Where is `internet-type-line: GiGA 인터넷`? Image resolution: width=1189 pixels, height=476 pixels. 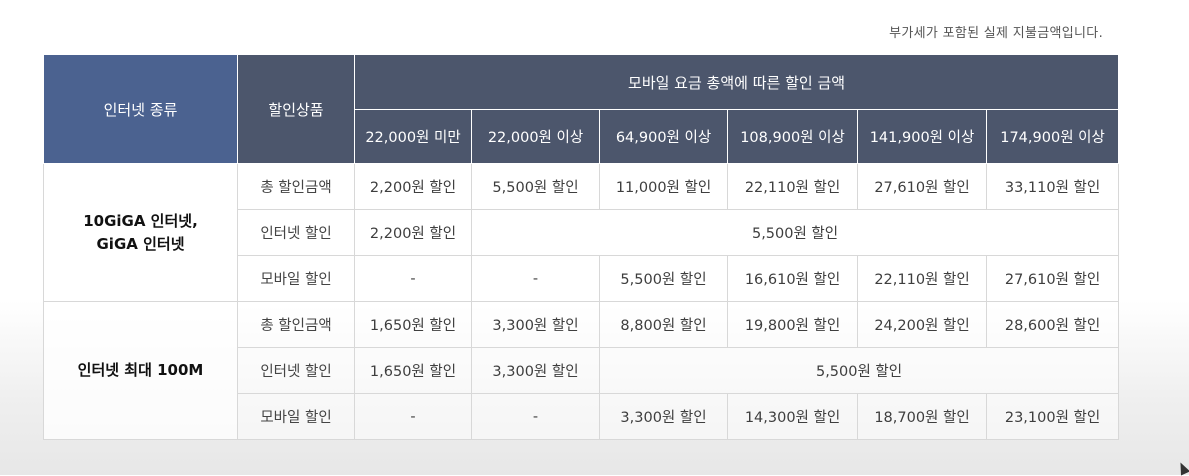
internet-type-line: GiGA 인터넷 is located at coordinates (140, 243).